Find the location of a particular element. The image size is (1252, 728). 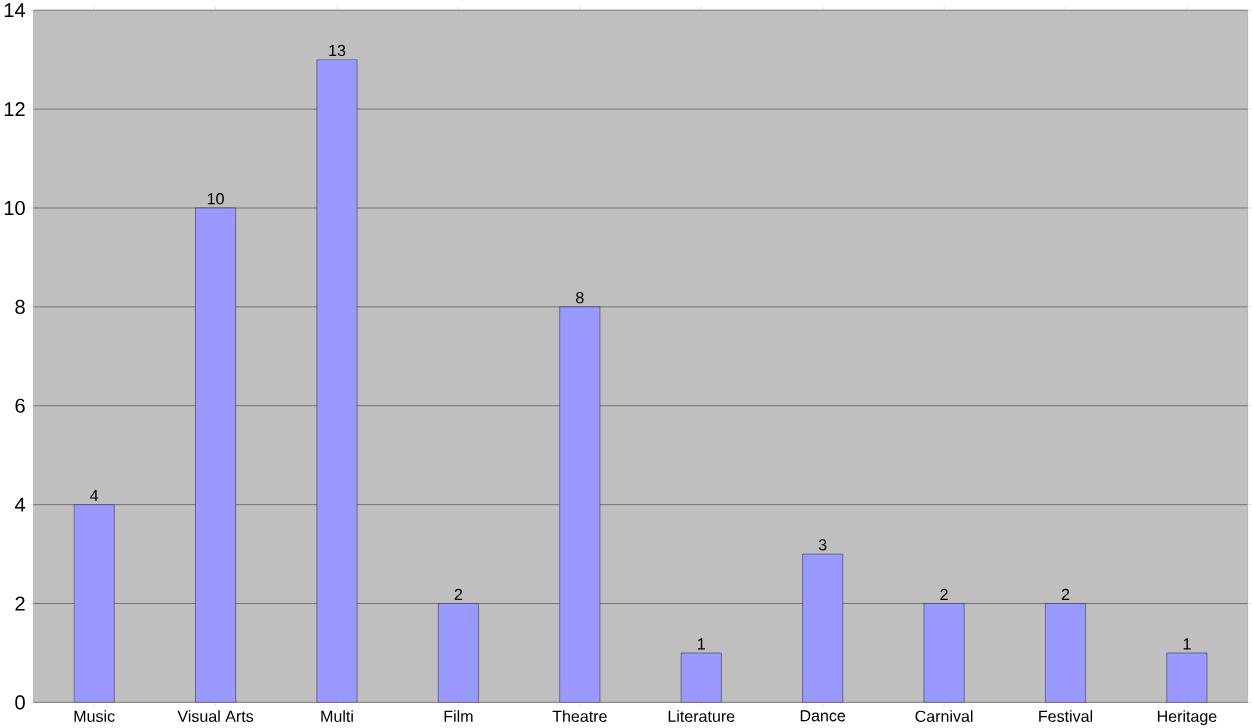

data-label: 3 is located at coordinates (822, 544).